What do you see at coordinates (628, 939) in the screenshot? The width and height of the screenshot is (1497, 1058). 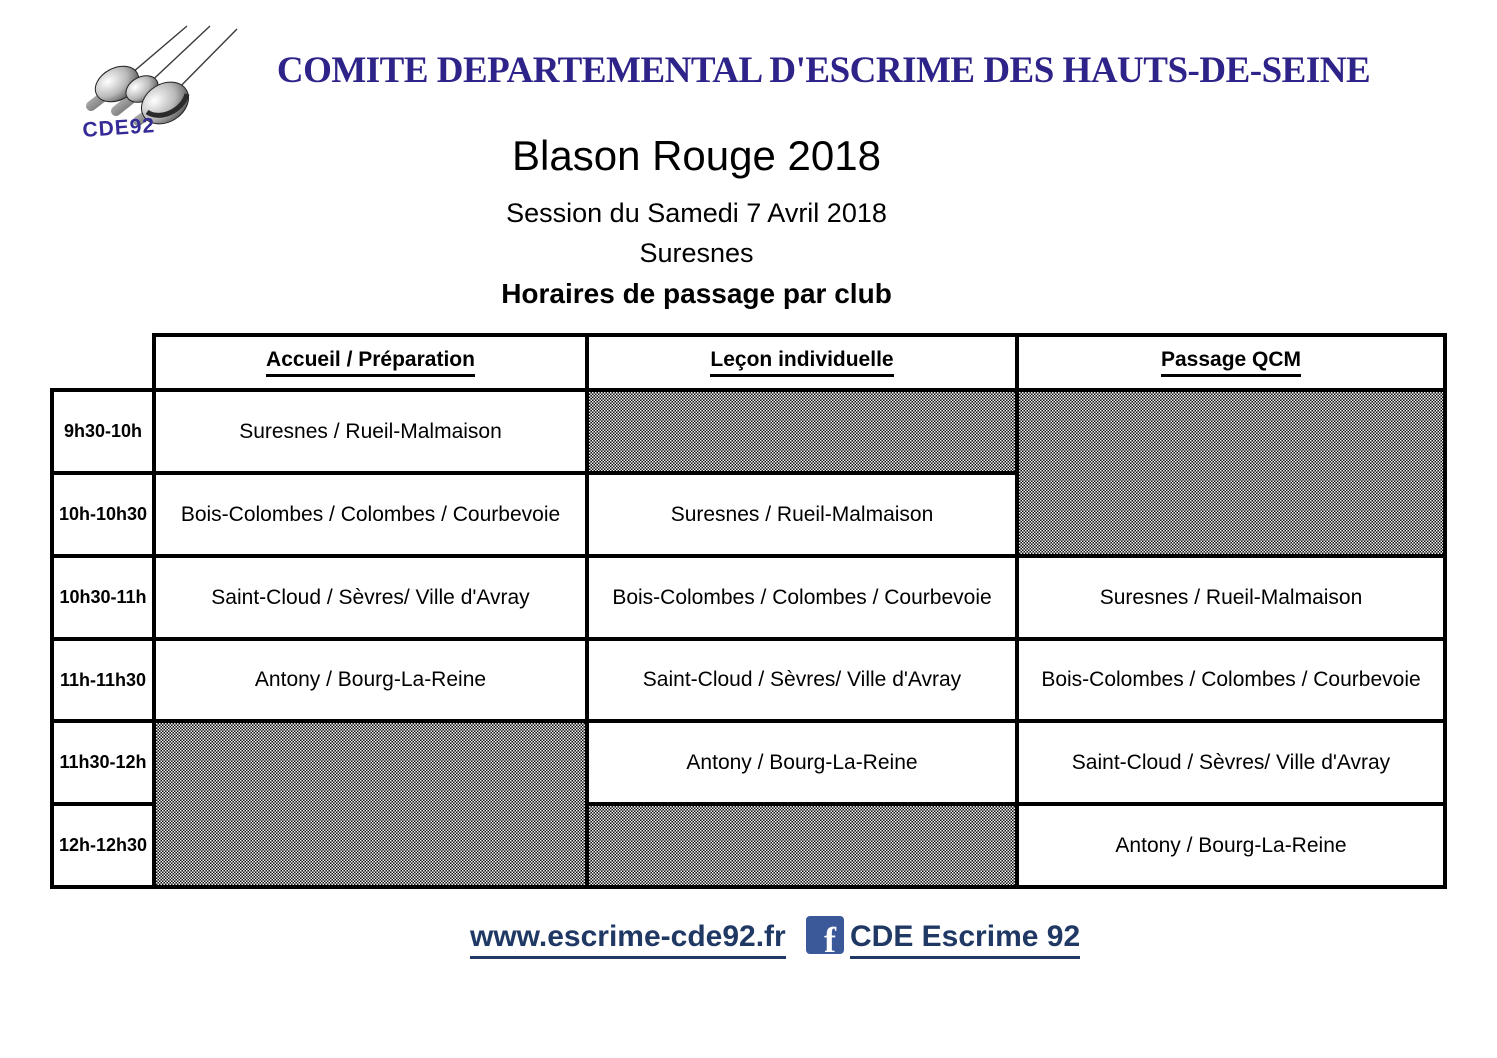 I see `website-link: www.escrime-cde92.fr` at bounding box center [628, 939].